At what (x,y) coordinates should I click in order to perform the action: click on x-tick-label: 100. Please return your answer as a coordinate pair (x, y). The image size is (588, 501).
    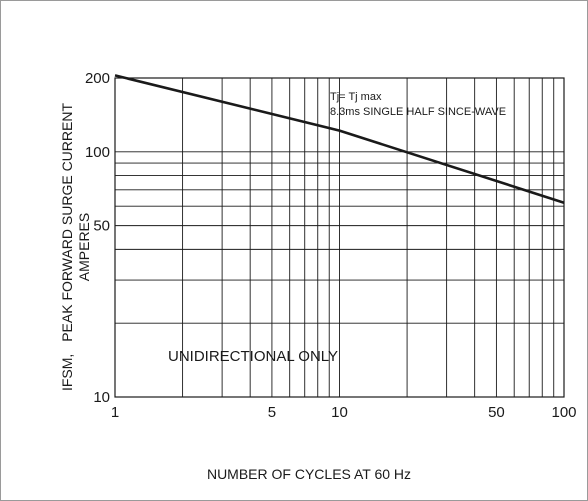
    Looking at the image, I should click on (563, 412).